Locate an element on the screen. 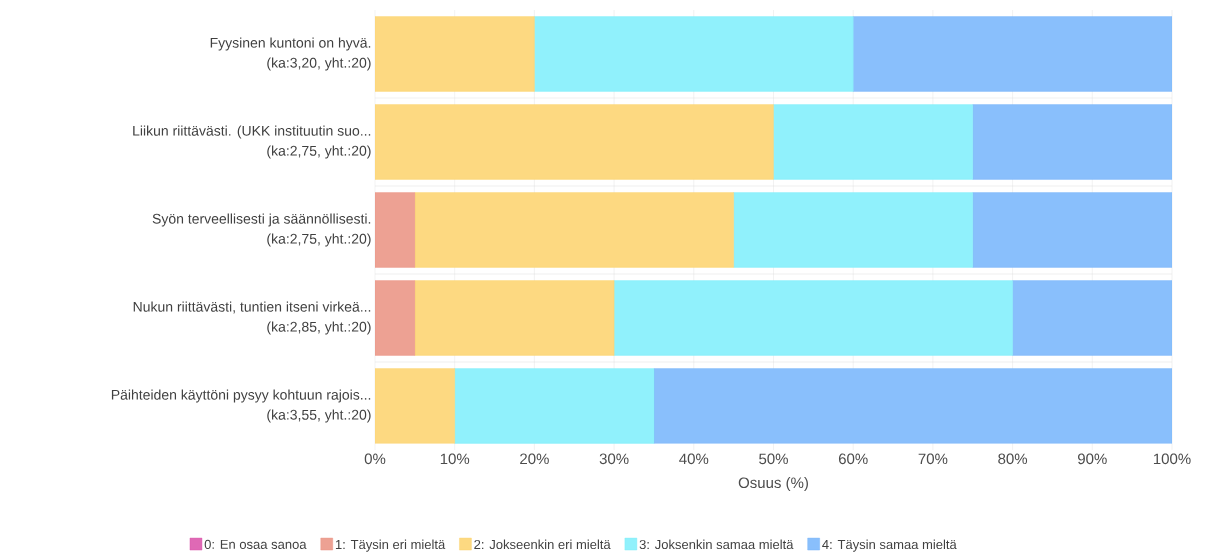  x-tick-label: 80% is located at coordinates (1013, 459).